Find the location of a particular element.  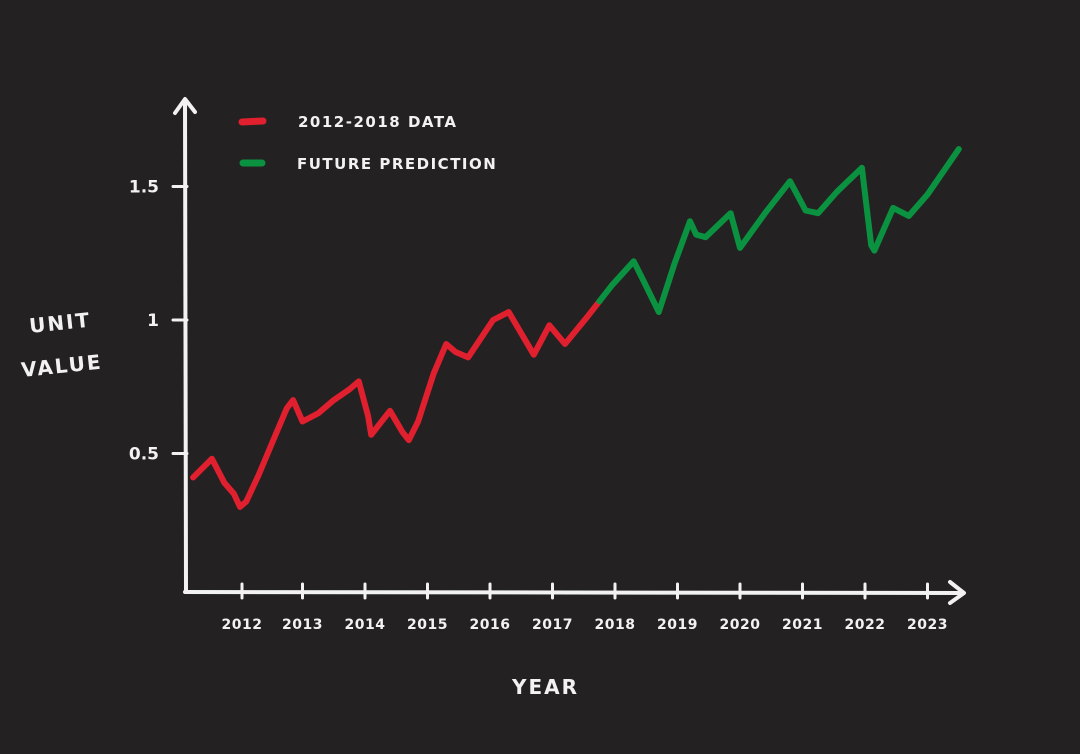

legend-swatch-historical is located at coordinates (252, 121).